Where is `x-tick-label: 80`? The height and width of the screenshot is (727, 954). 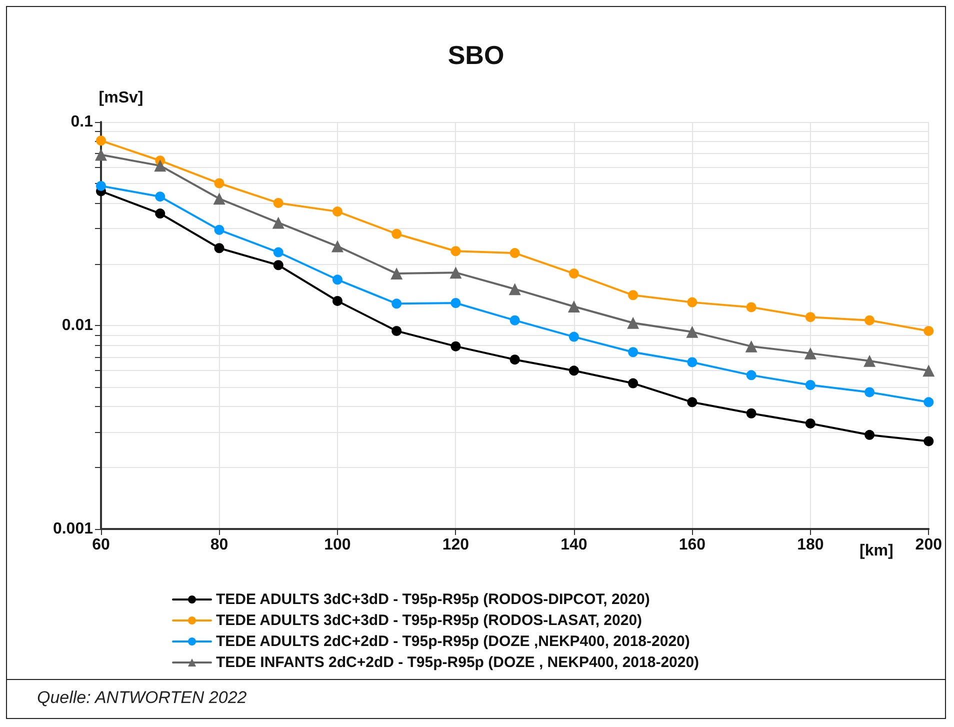
x-tick-label: 80 is located at coordinates (219, 545).